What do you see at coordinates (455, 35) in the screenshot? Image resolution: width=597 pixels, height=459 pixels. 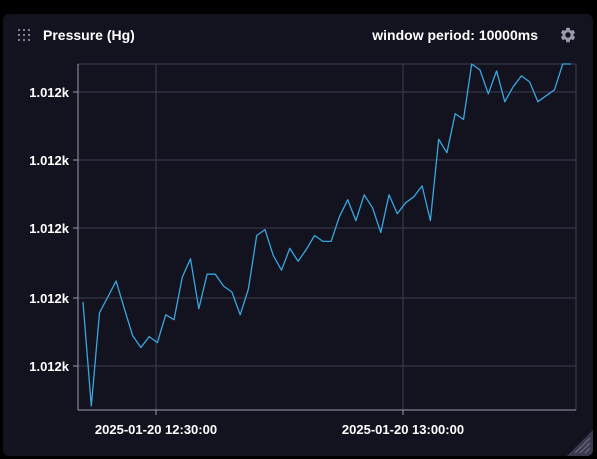 I see `window-period-label: window period: 10000ms` at bounding box center [455, 35].